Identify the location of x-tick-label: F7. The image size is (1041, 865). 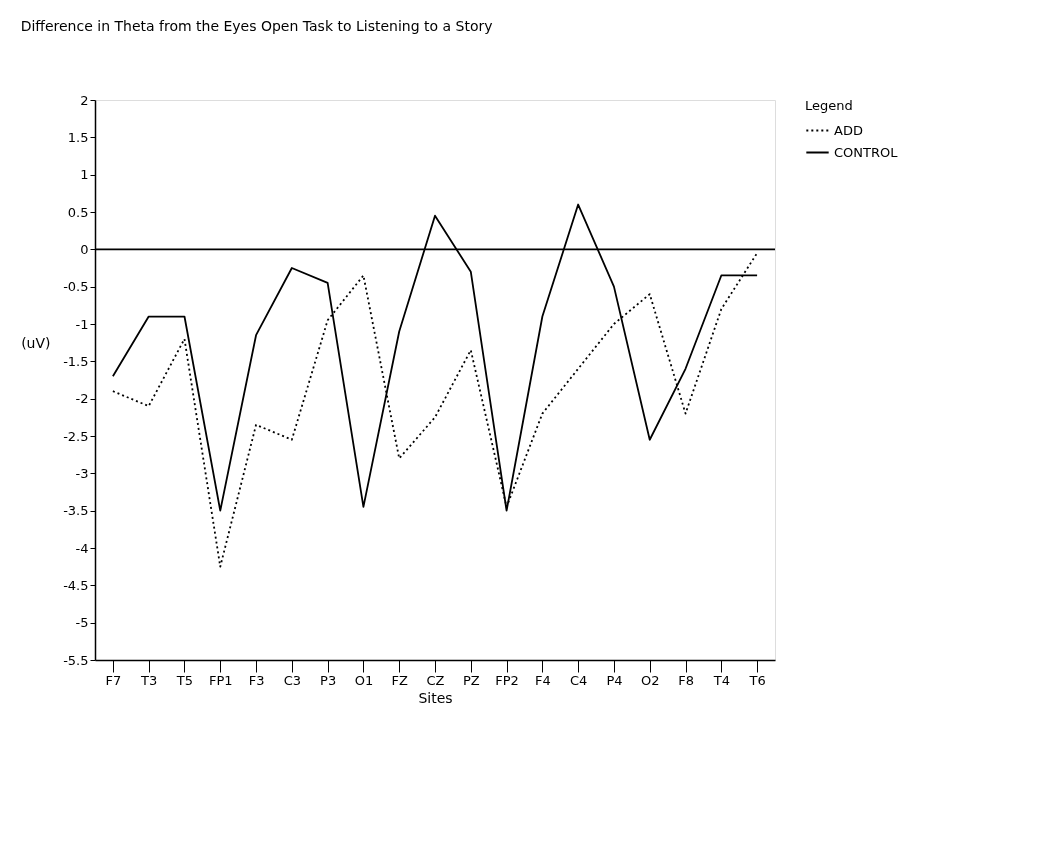
(113, 680).